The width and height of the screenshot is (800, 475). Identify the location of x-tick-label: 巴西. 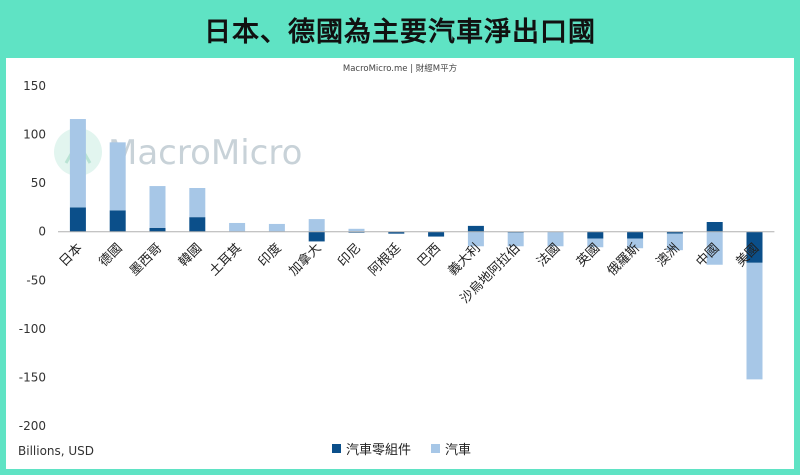
(429, 255).